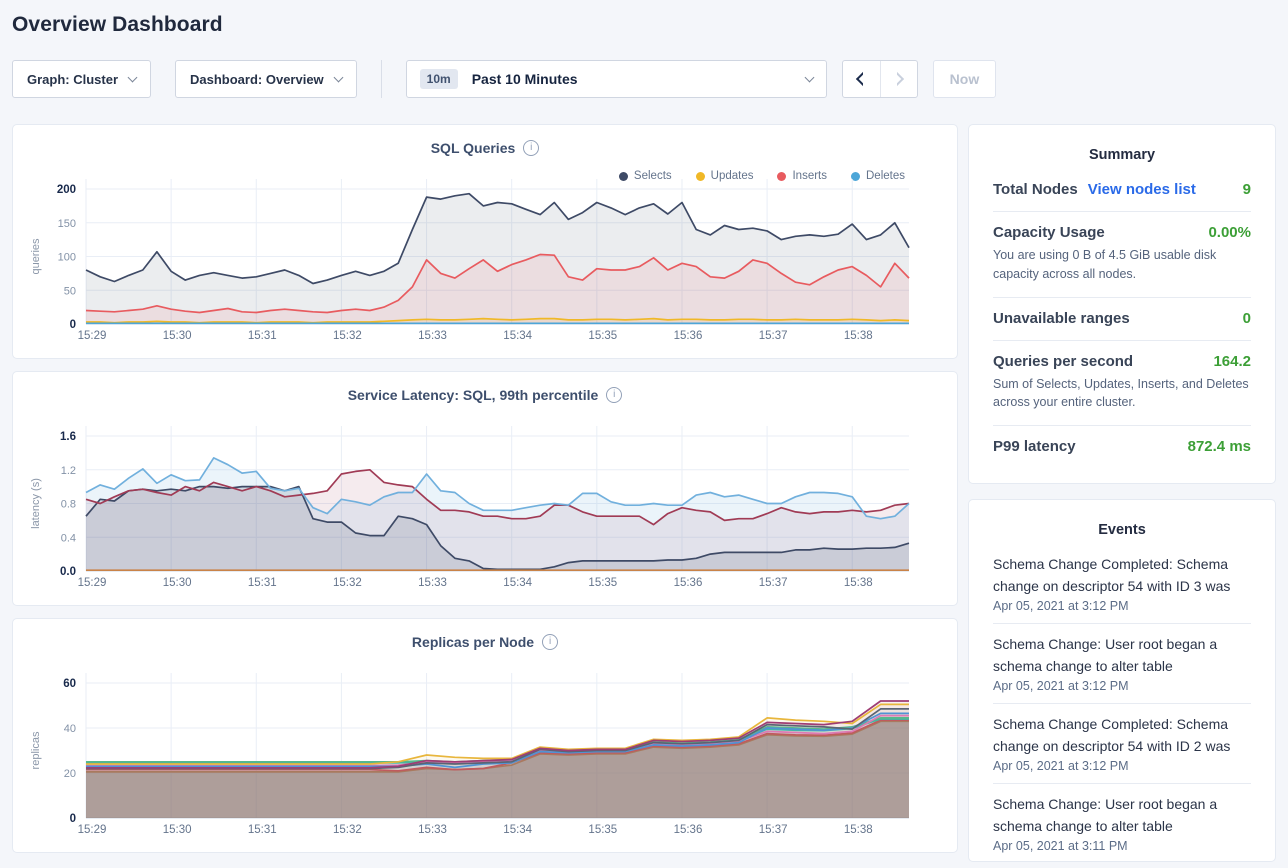 This screenshot has height=868, width=1288. Describe the element at coordinates (73, 79) in the screenshot. I see `graph-dropdown-label: Graph: Cluster` at that location.